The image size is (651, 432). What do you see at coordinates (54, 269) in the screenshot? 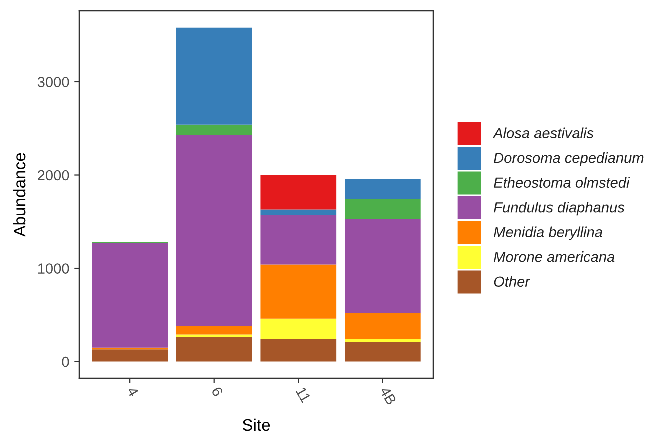
I see `y-tick-label: 1000` at bounding box center [54, 269].